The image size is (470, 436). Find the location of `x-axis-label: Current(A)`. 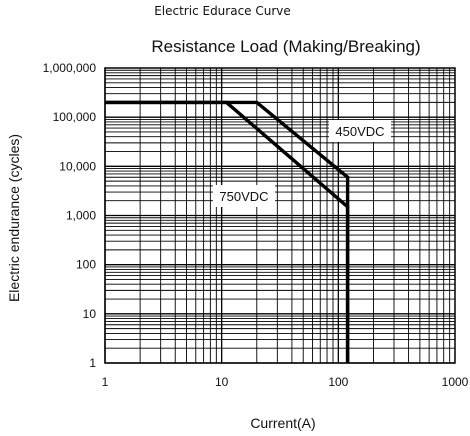

x-axis-label: Current(A) is located at coordinates (282, 423).